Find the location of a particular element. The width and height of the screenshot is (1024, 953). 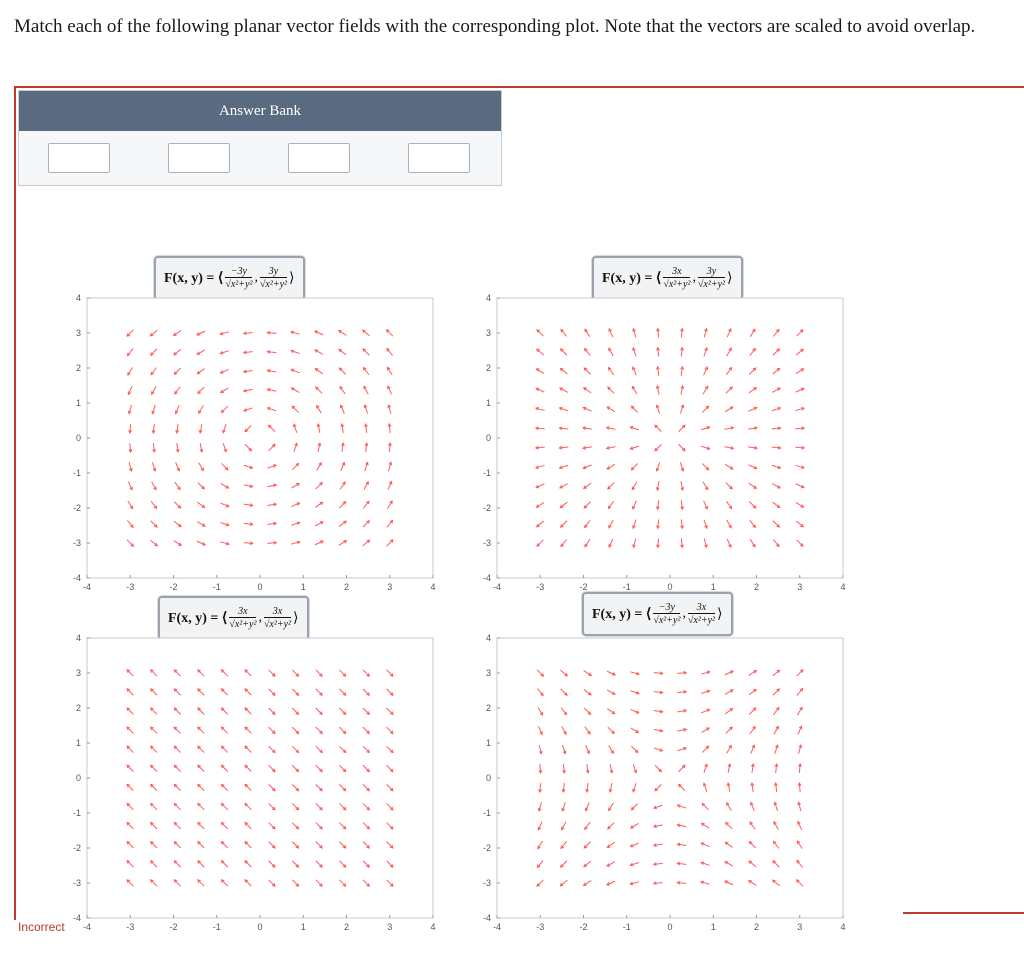

status-incorrect: Incorrect is located at coordinates (41, 927).